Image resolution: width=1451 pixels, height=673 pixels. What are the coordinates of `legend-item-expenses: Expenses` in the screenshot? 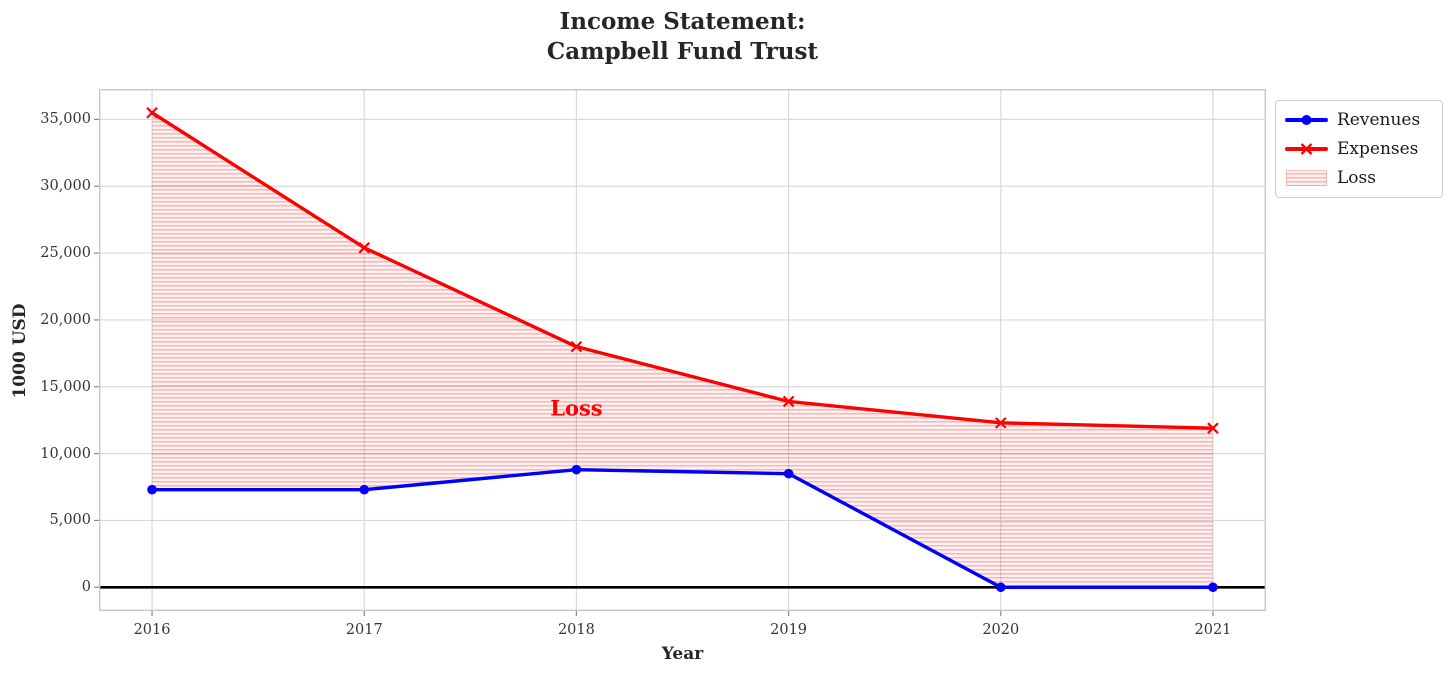 It's located at (1359, 149).